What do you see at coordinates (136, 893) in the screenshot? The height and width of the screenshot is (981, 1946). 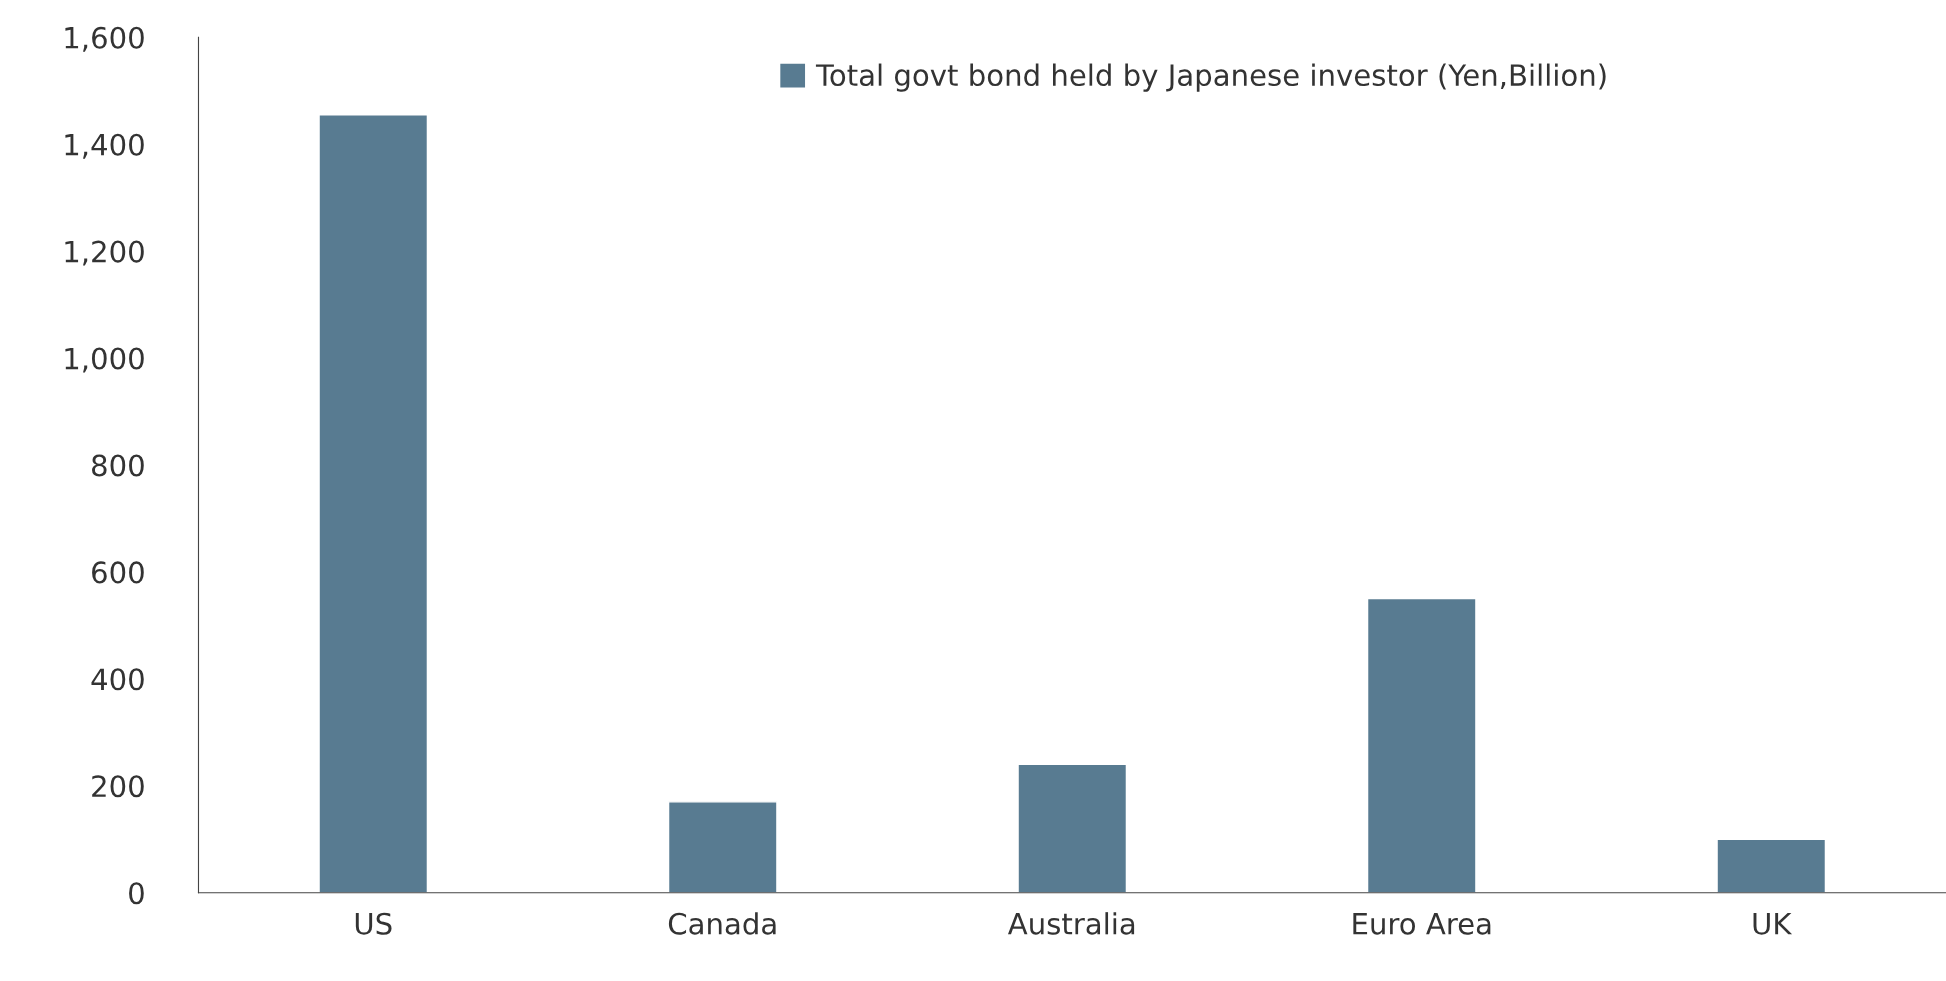 I see `y-tick-label: 0` at bounding box center [136, 893].